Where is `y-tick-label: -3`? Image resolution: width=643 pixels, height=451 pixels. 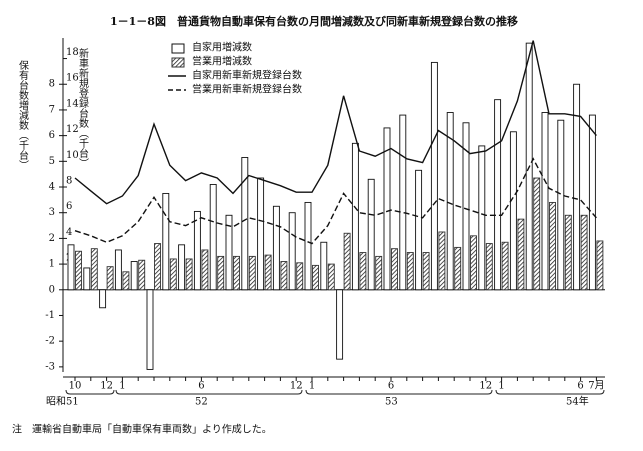
y-tick-label: -3 is located at coordinates (50, 366).